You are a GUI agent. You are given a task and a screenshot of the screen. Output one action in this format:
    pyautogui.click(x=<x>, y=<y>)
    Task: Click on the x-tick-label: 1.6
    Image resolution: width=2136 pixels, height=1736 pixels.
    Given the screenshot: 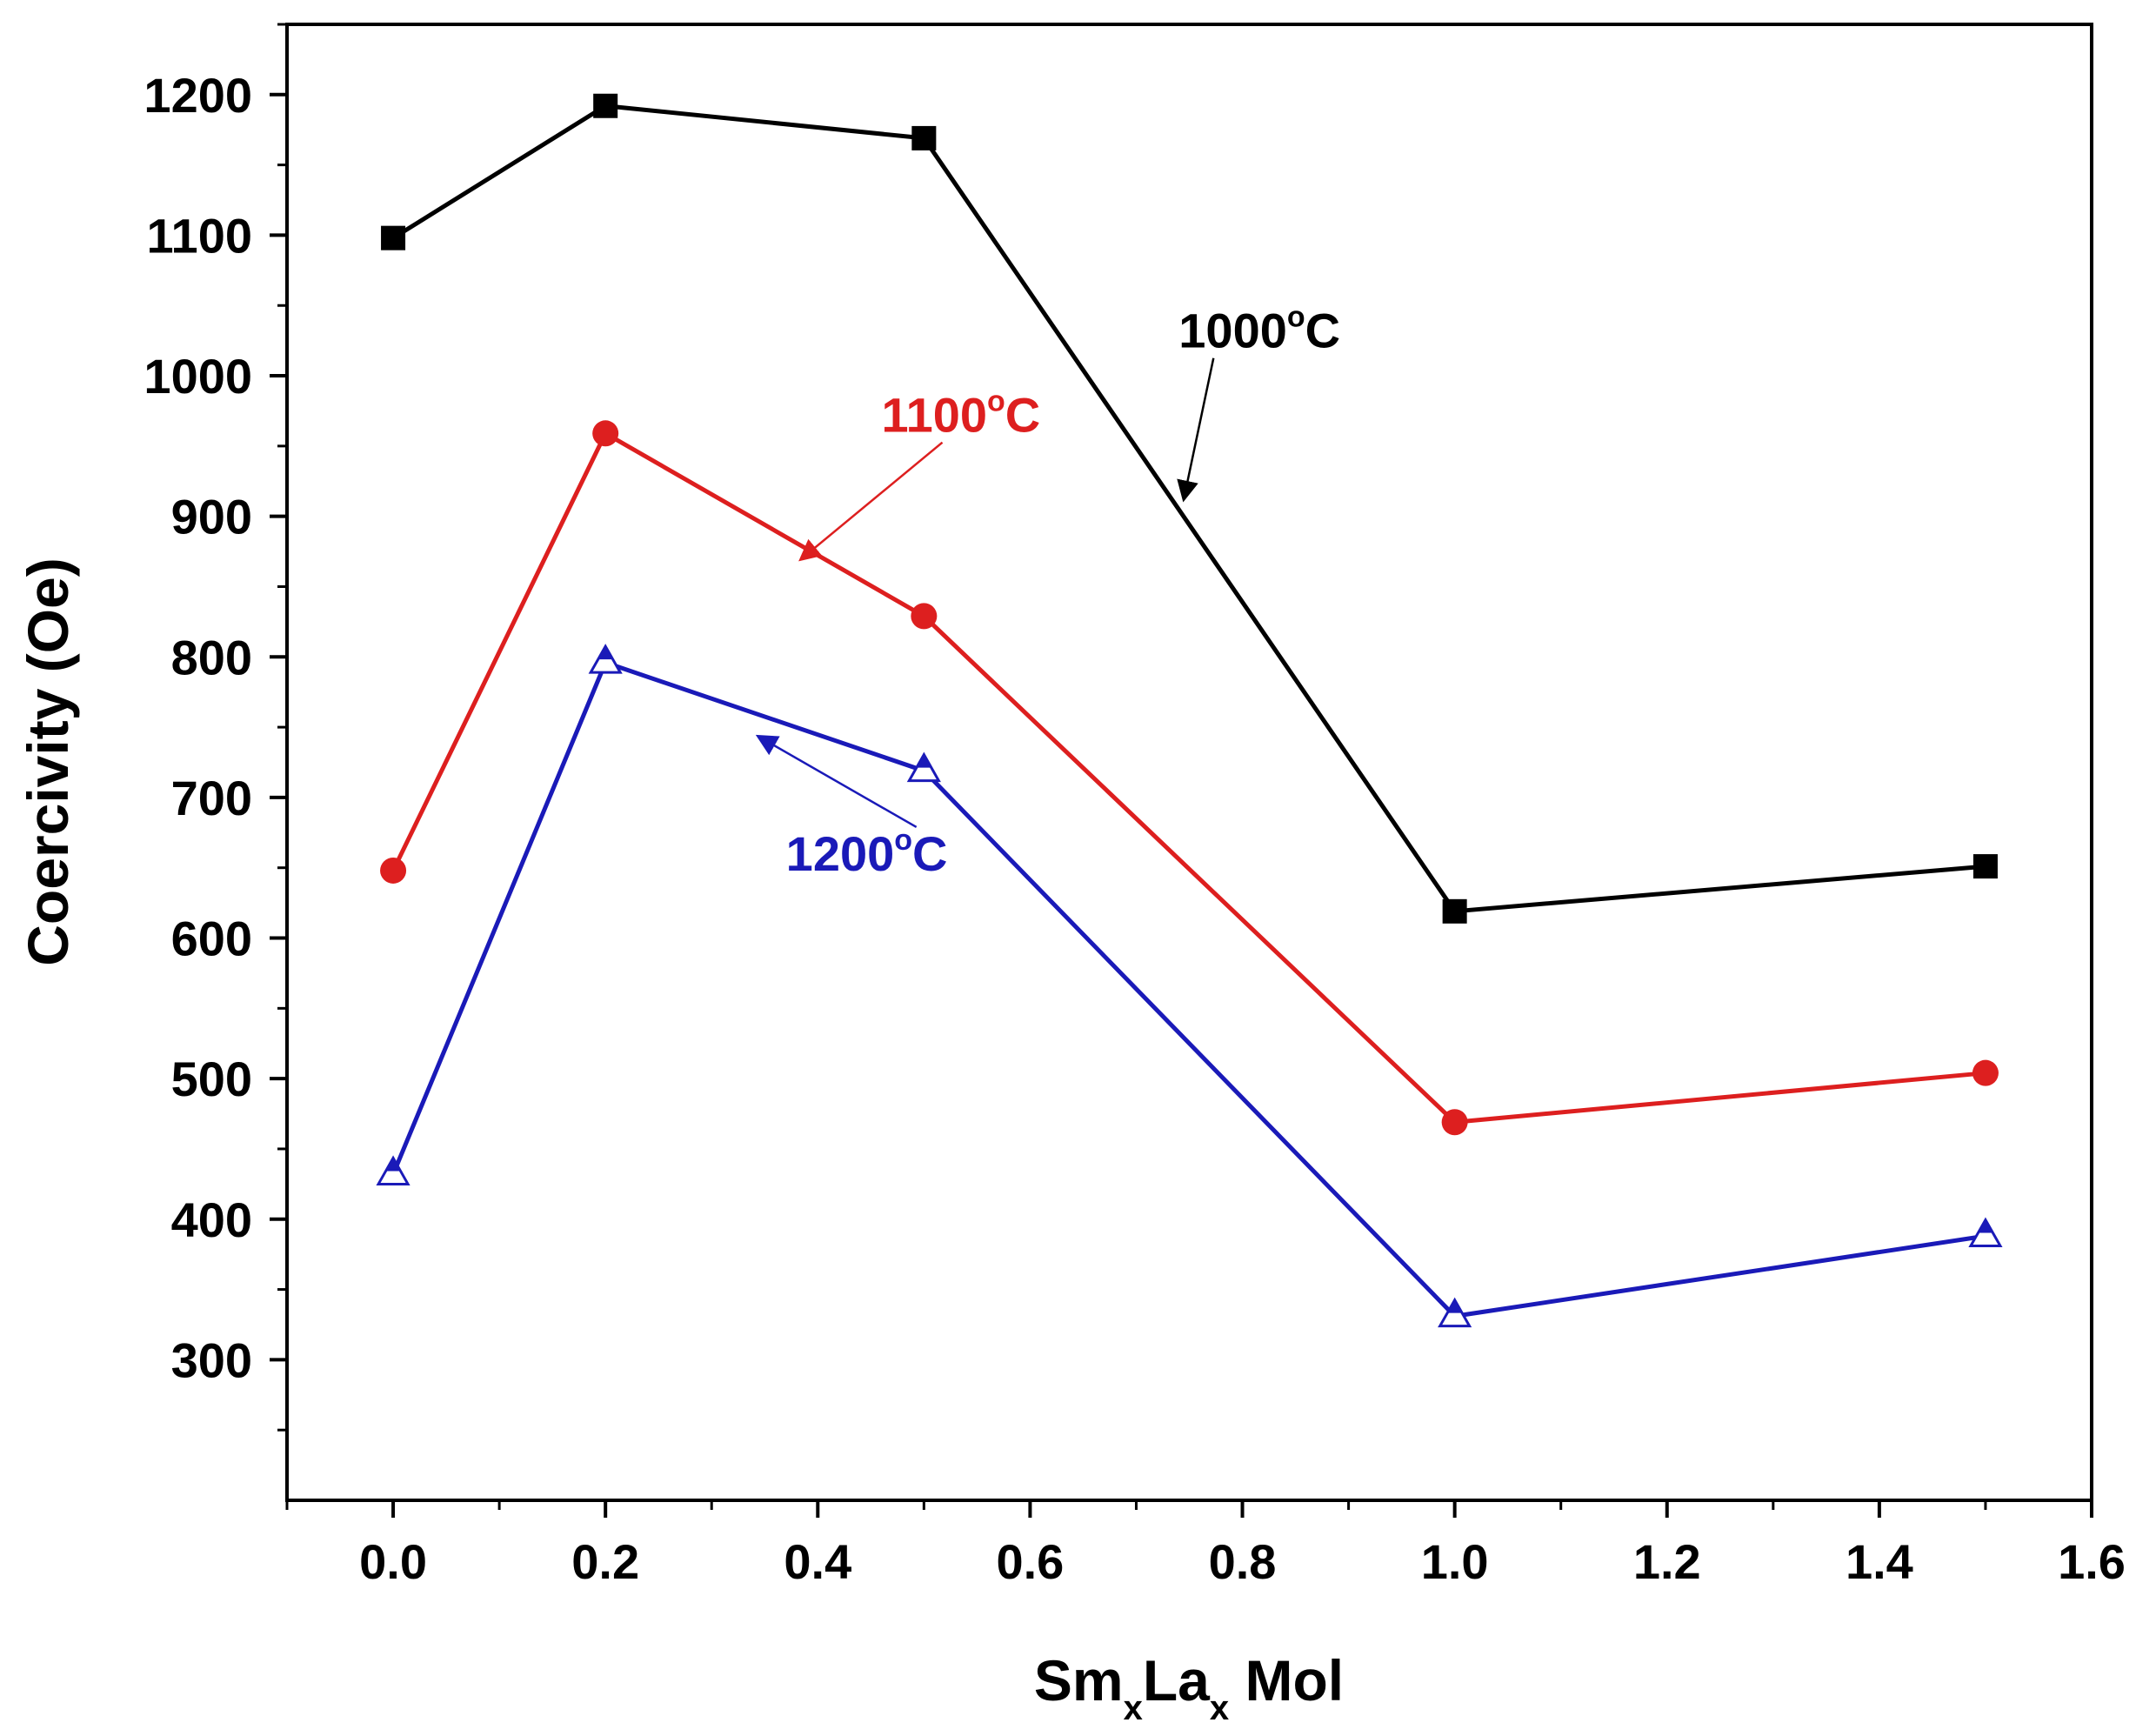 What is the action you would take?
    pyautogui.click(x=2092, y=1561)
    